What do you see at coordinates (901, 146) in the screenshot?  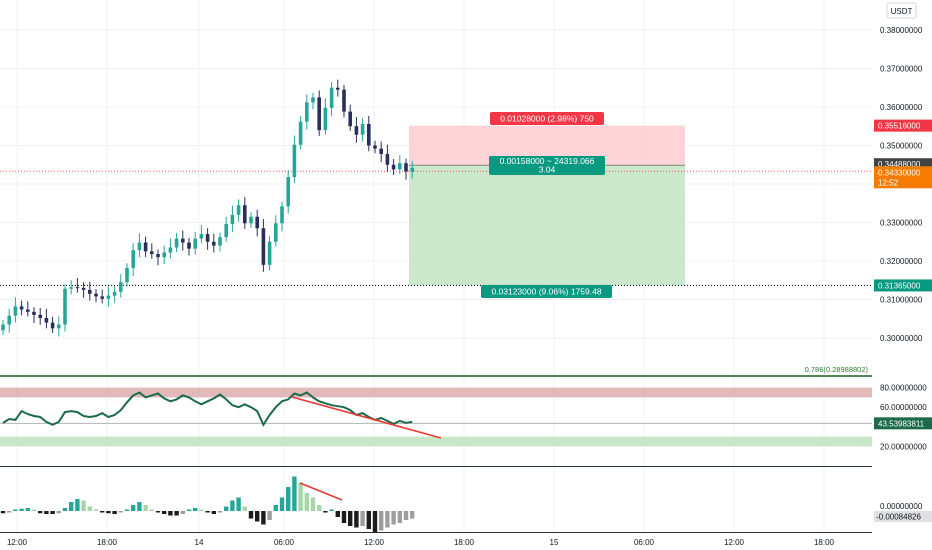 I see `price-tick-label: 0.35000000` at bounding box center [901, 146].